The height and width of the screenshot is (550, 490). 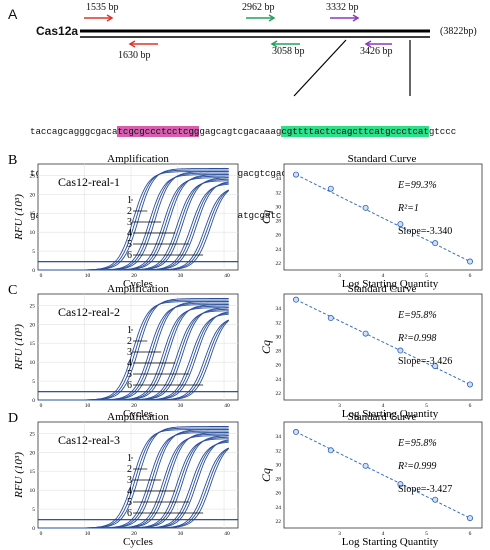 I want to click on dilution-label: 3, so click(x=129, y=352).